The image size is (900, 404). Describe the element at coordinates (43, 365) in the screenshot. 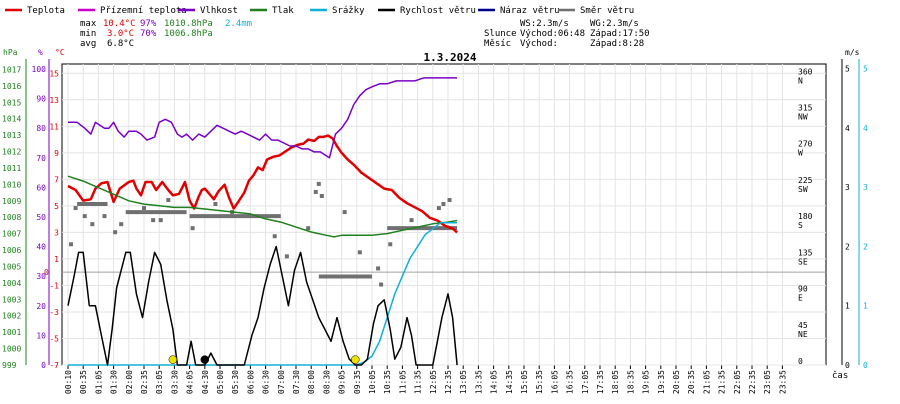

I see `pct-tick-label: 0` at that location.